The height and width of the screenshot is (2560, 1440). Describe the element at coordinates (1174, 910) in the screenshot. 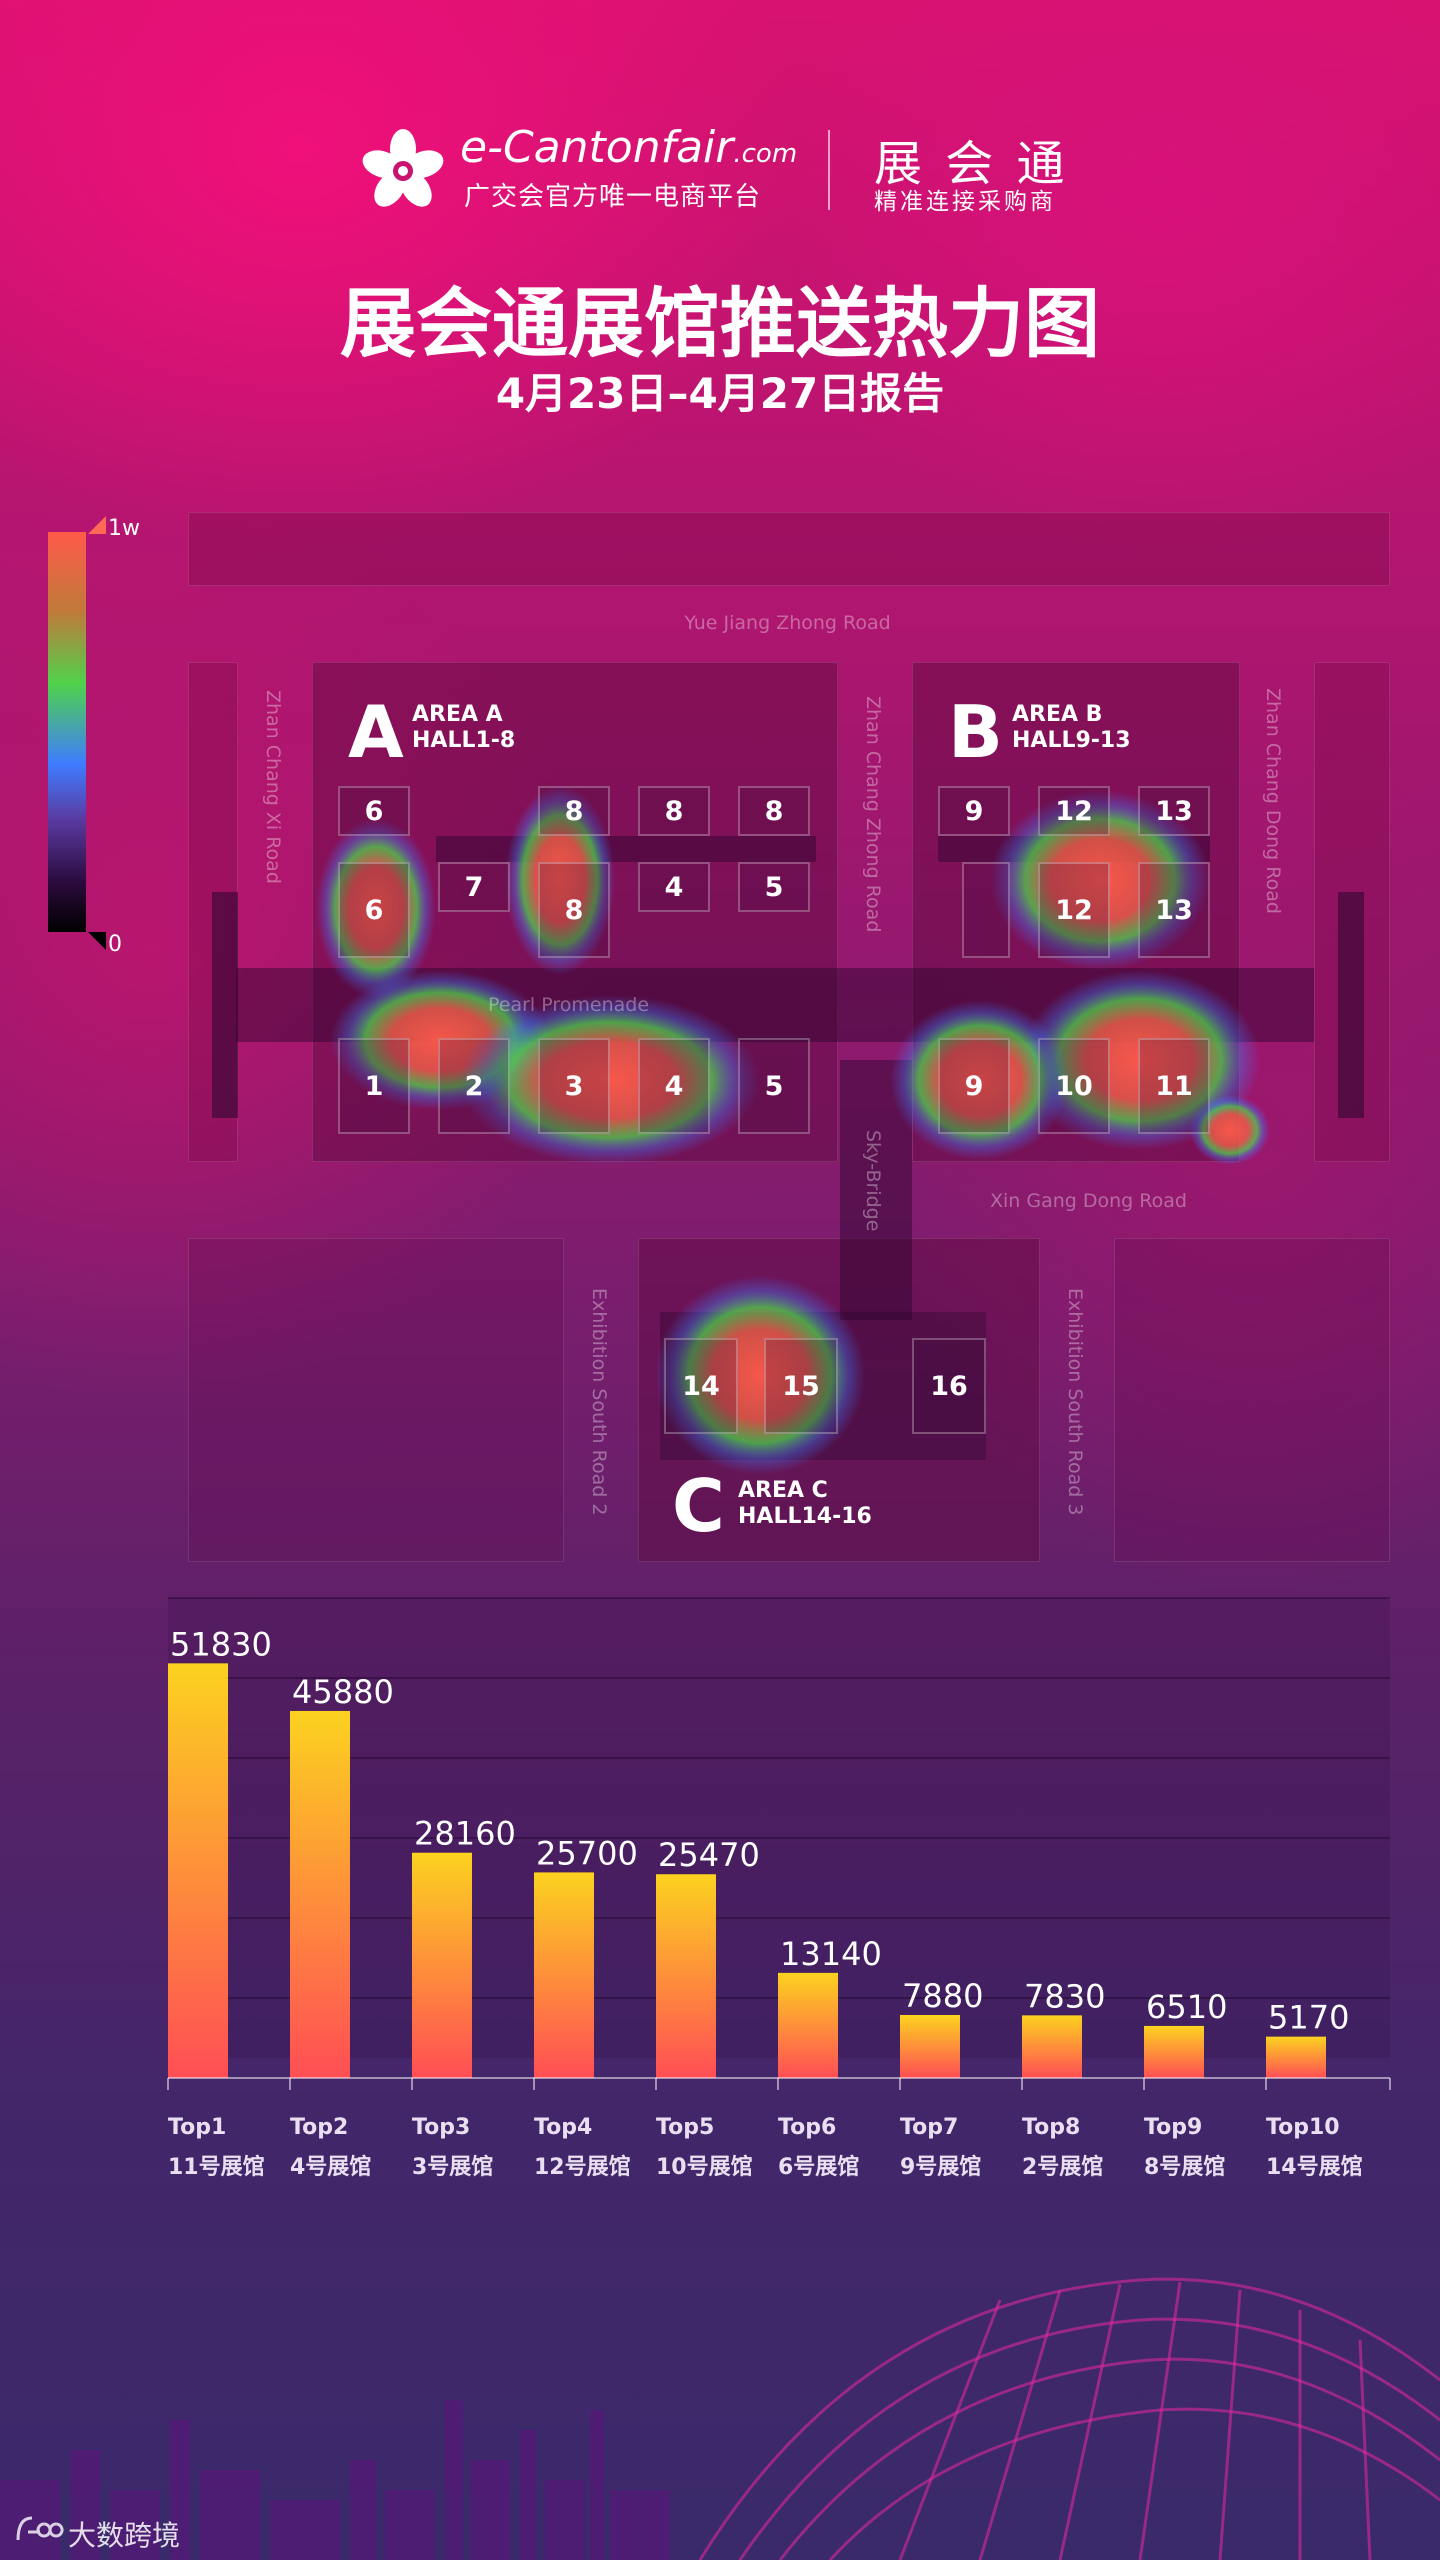

I see `hall-13-lower: 13` at that location.